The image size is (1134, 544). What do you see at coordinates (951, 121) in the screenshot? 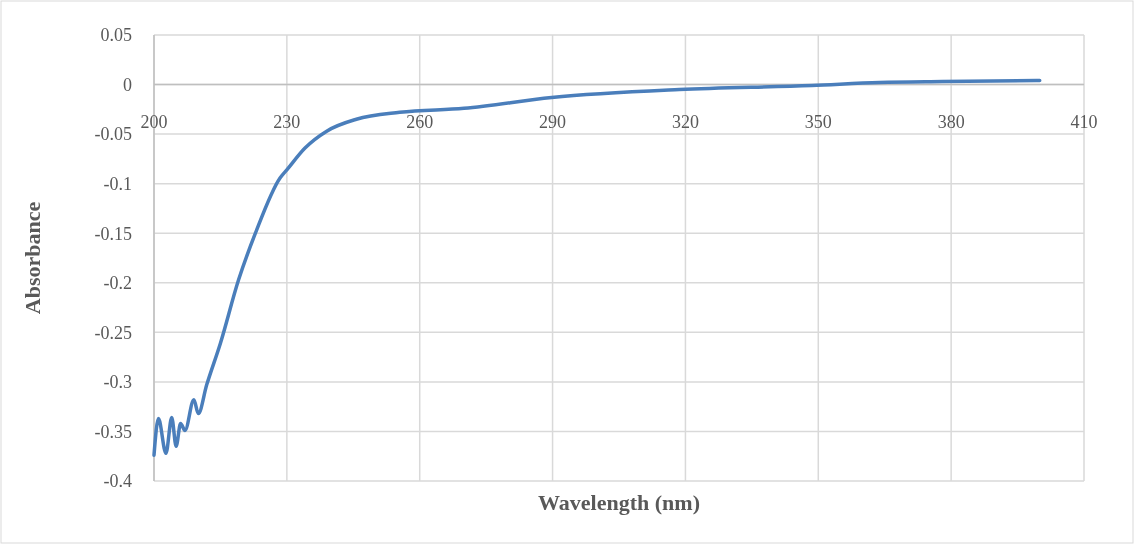
I see `x-tick-label: 380` at bounding box center [951, 121].